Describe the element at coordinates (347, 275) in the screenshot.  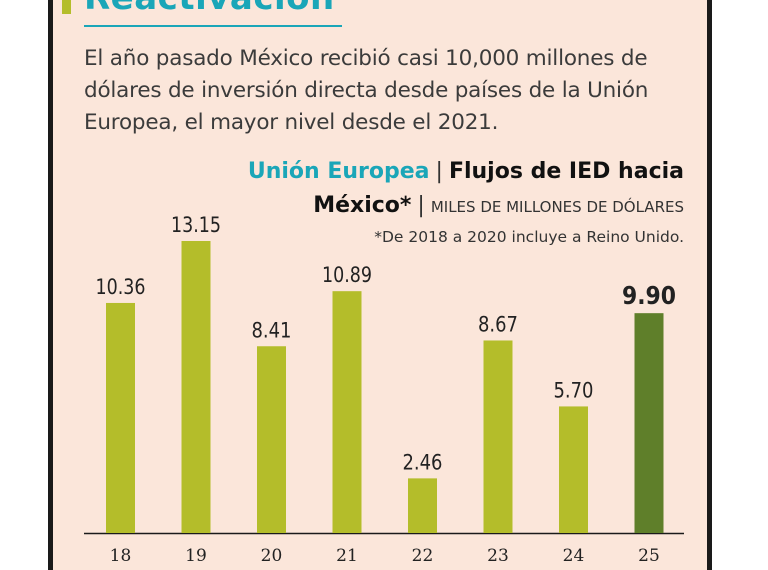
I see `value-label-21: 10.89` at that location.